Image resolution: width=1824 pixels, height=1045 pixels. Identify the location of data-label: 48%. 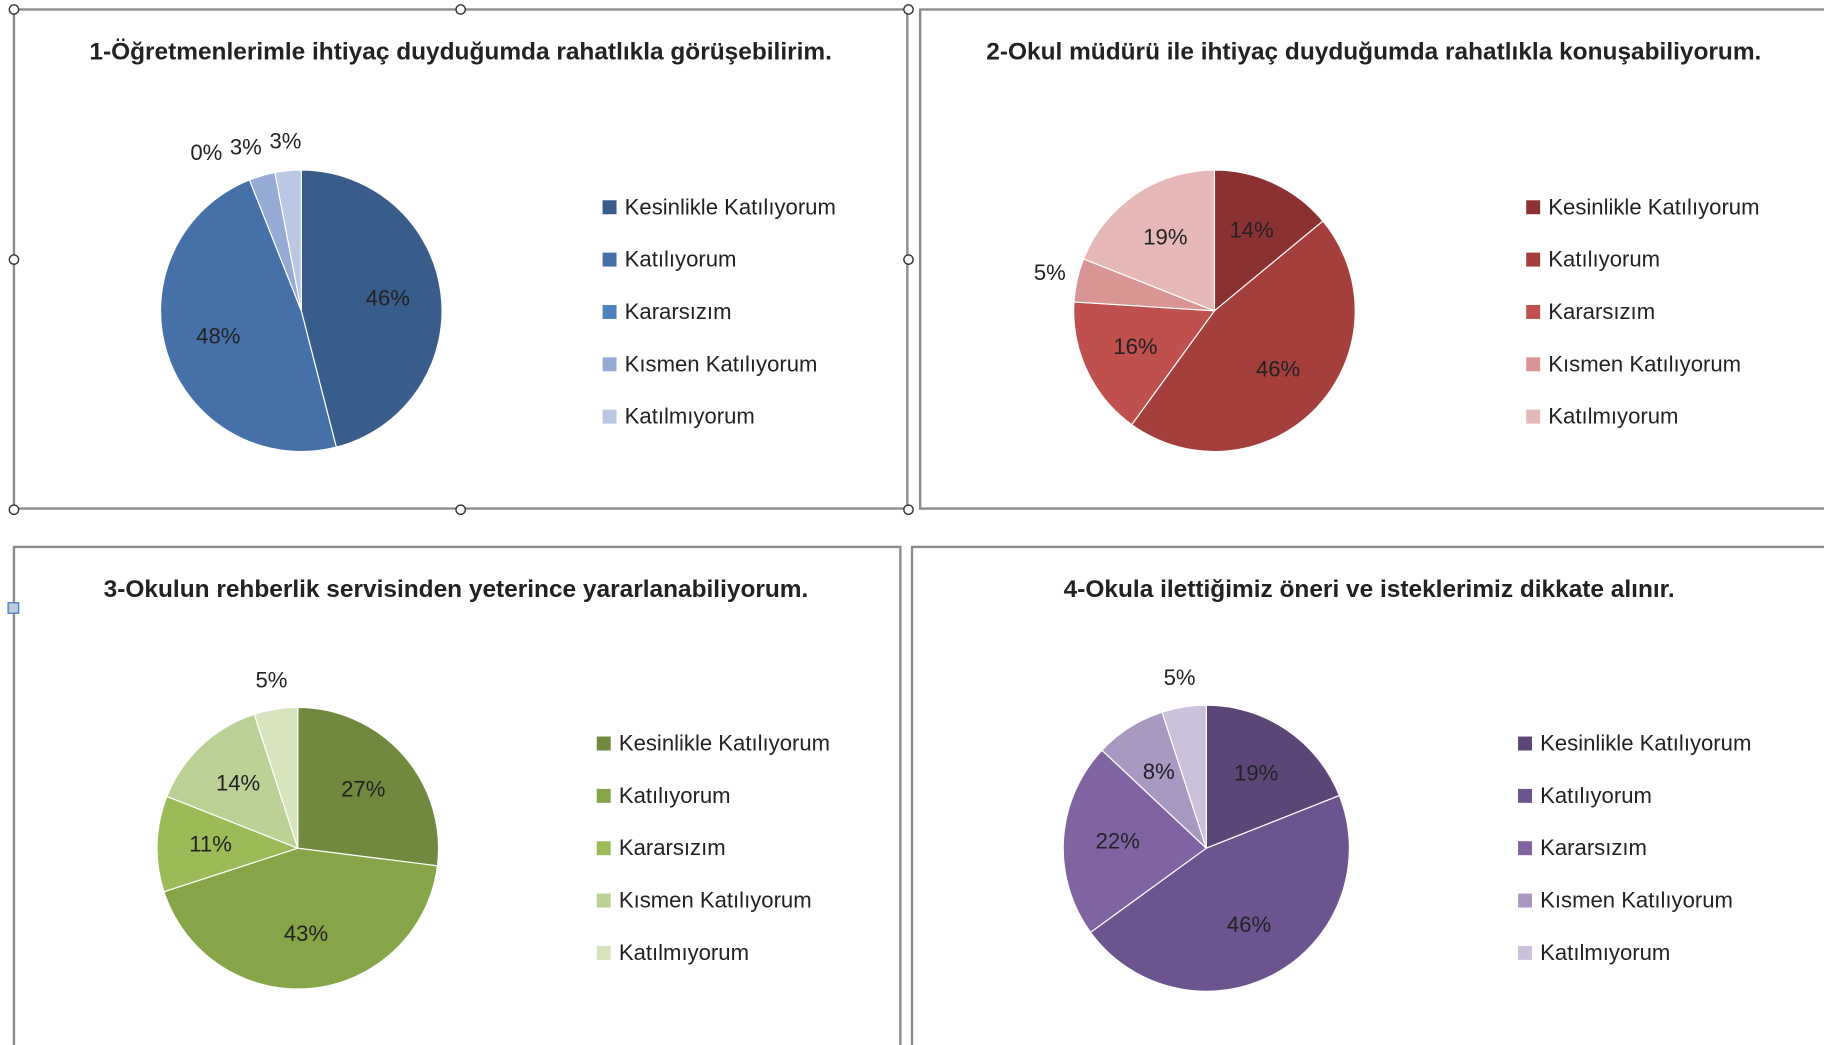
(218, 336).